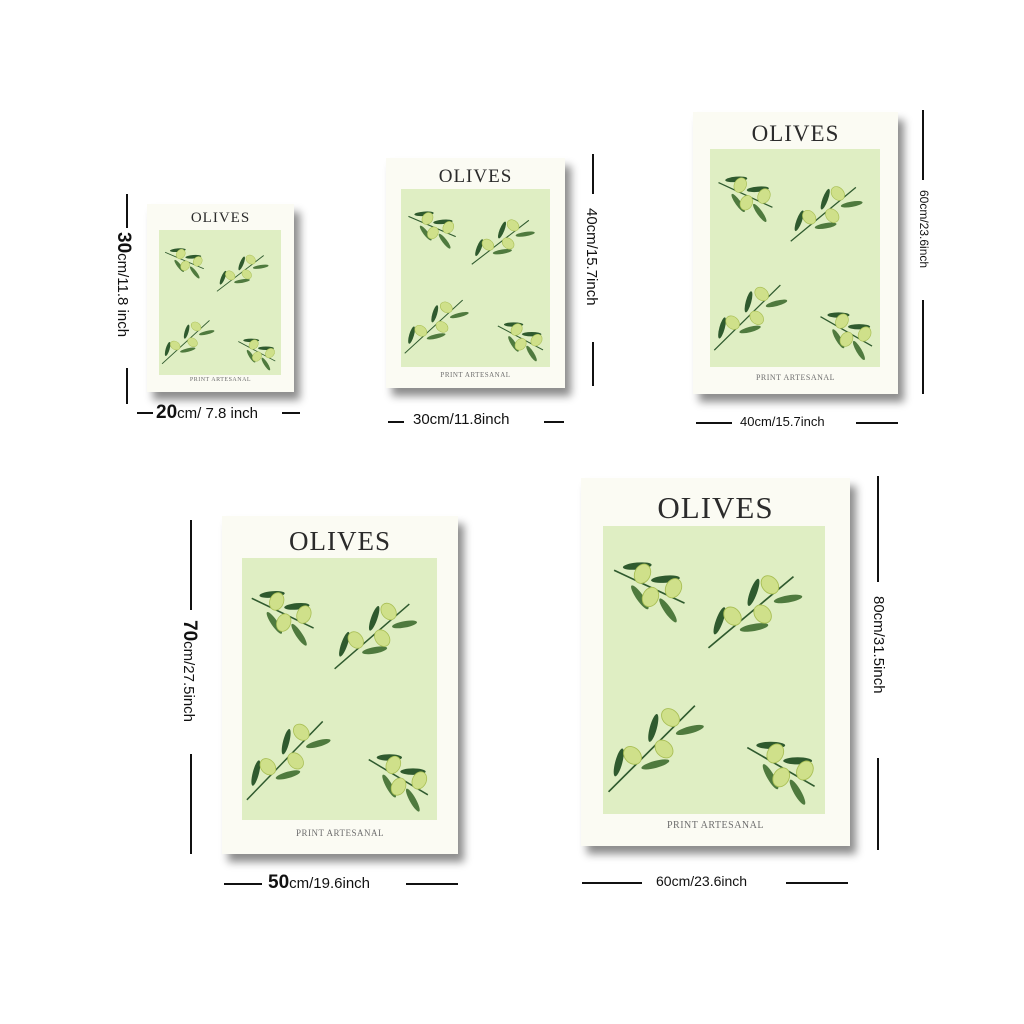 The width and height of the screenshot is (1024, 1024). I want to click on dim-unit: 60cm/23.6inch, so click(702, 881).